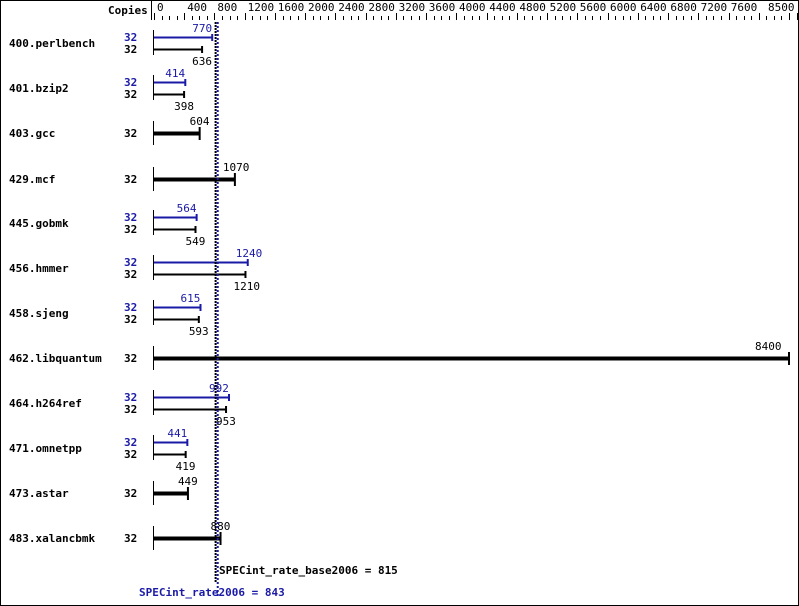  What do you see at coordinates (236, 167) in the screenshot?
I see `base-value: 1070` at bounding box center [236, 167].